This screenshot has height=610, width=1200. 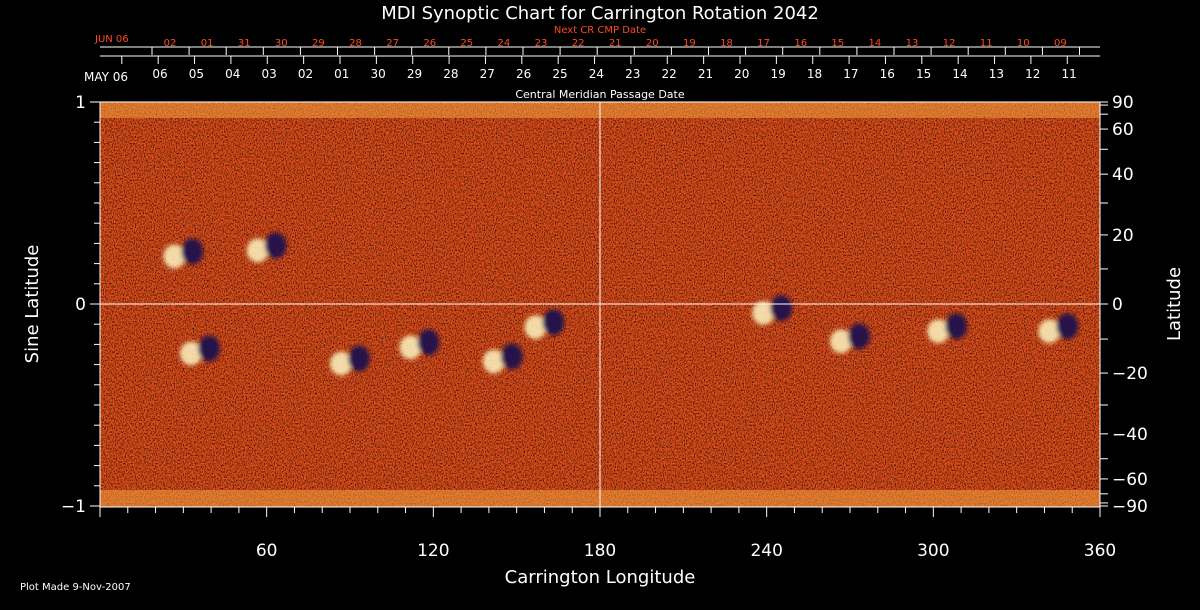 I want to click on next-cmp-date-label: 28, so click(x=355, y=43).